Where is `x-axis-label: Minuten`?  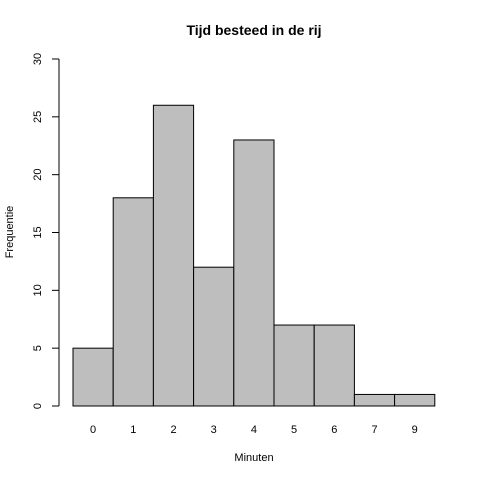 x-axis-label: Minuten is located at coordinates (253, 458).